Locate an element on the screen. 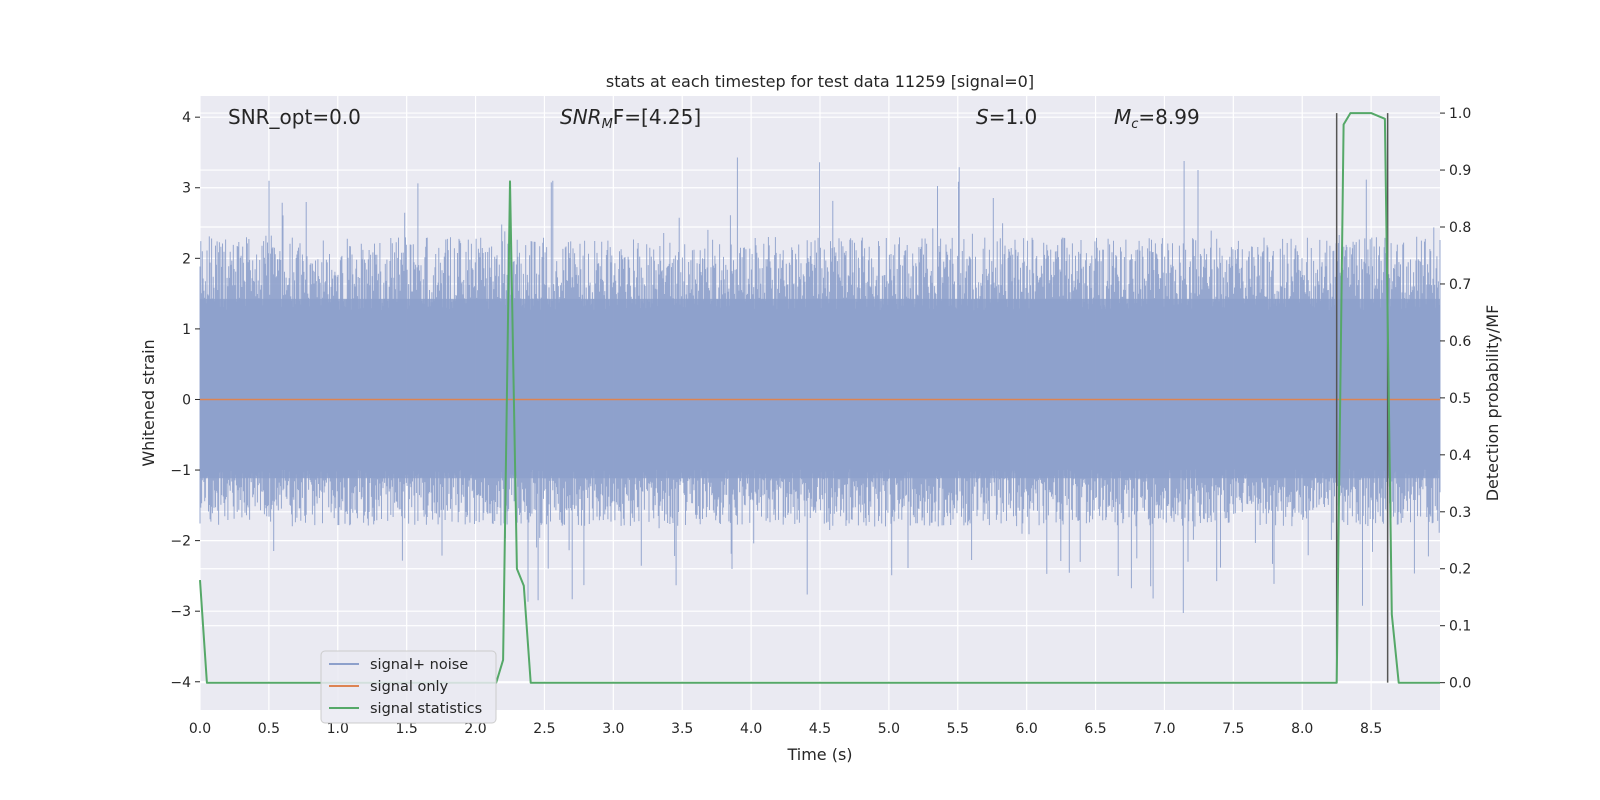 This screenshot has height=800, width=1600. legend-box is located at coordinates (408, 687).